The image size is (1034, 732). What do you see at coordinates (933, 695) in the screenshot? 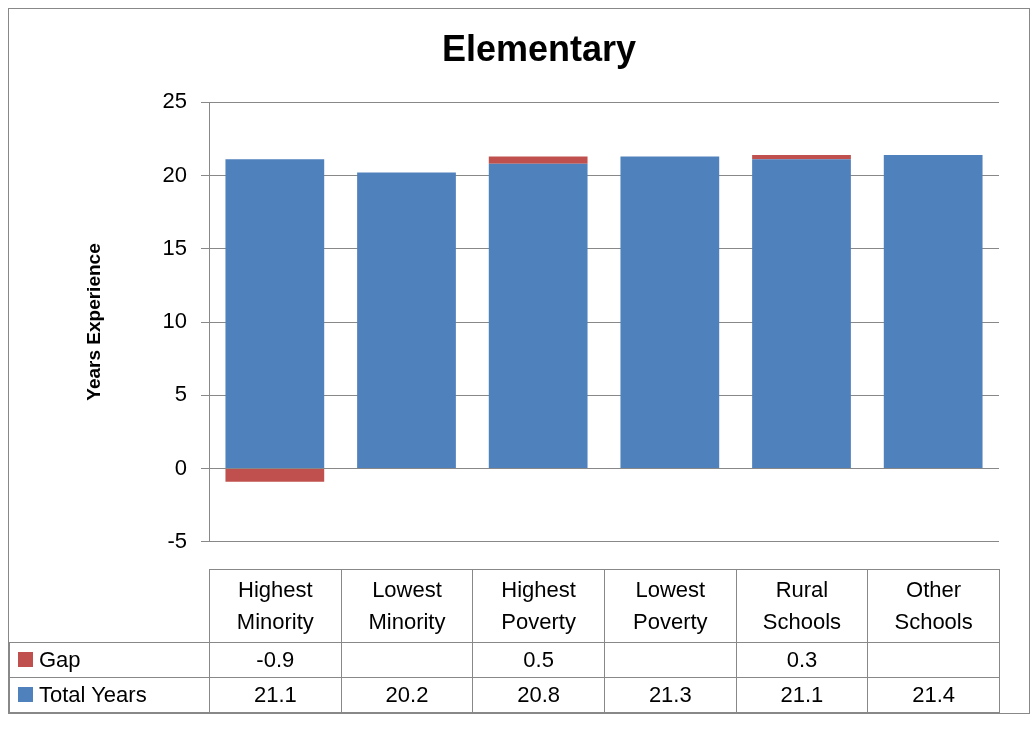
I see `data-label: 21.4` at bounding box center [933, 695].